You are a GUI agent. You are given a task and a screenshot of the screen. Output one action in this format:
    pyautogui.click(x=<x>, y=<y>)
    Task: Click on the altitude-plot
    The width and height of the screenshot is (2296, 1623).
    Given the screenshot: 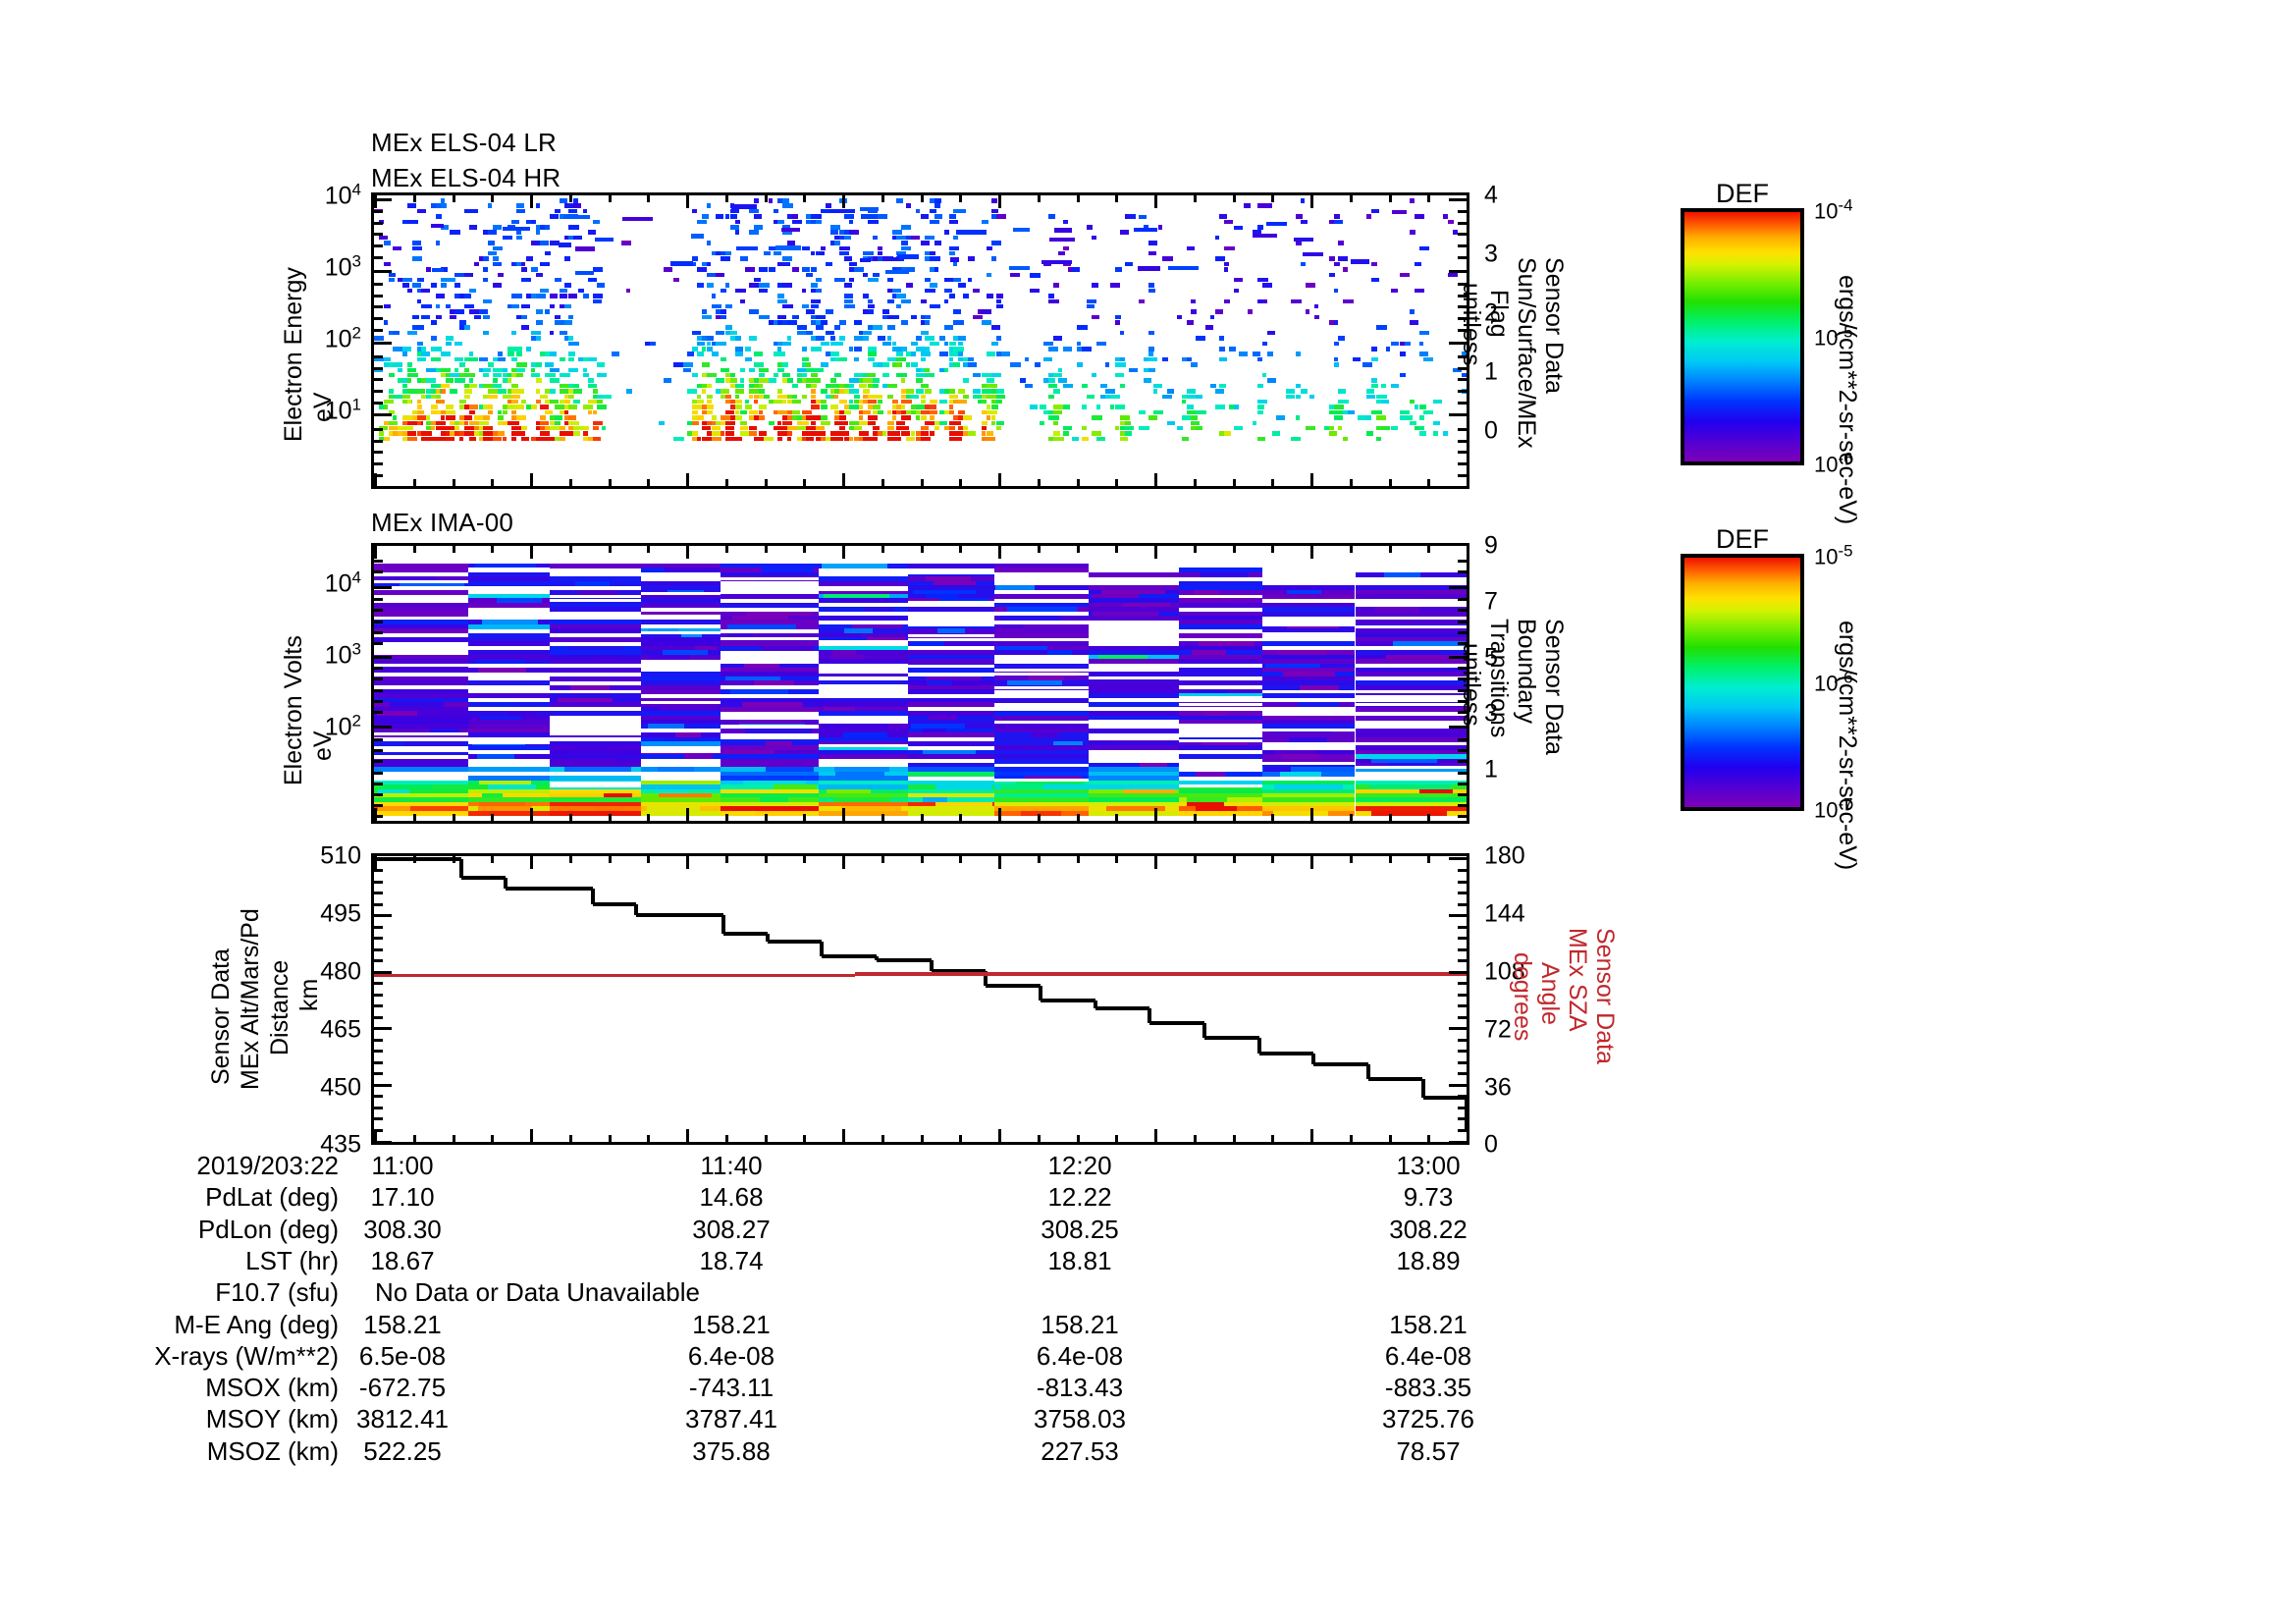 What is the action you would take?
    pyautogui.click(x=920, y=999)
    